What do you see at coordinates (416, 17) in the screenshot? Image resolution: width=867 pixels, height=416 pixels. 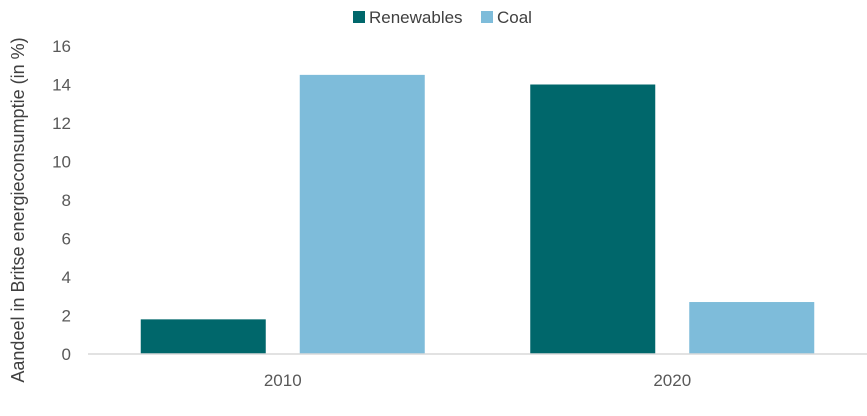 I see `legend-label-renewables: Renewables` at bounding box center [416, 17].